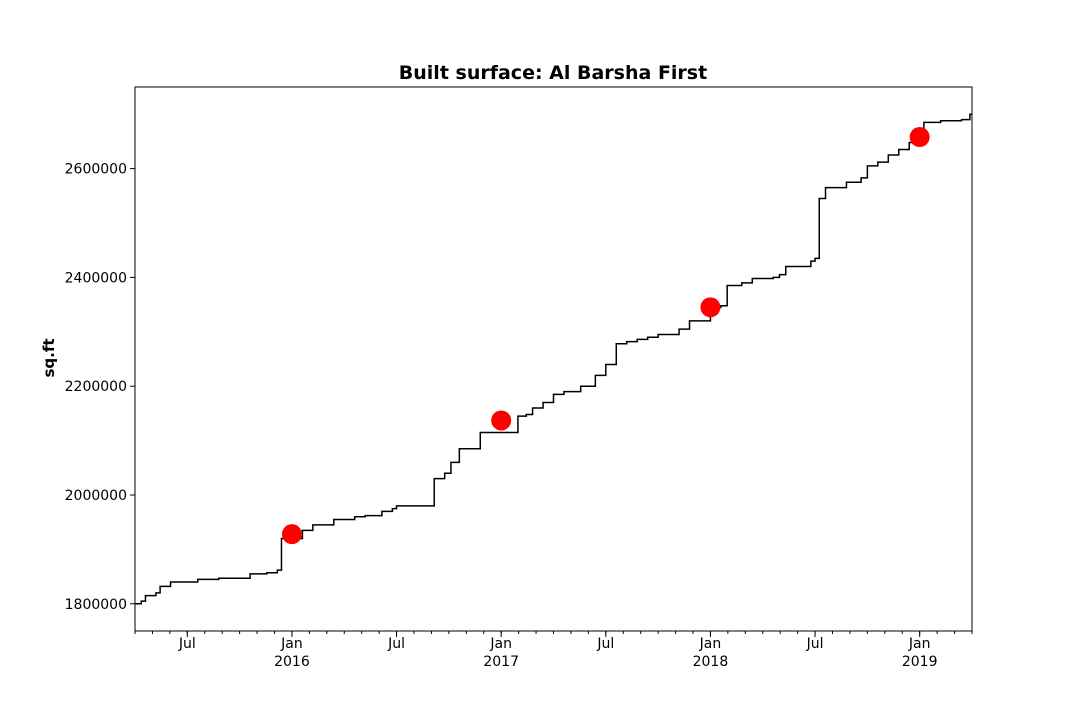  Describe the element at coordinates (96, 170) in the screenshot. I see `y-tick-label: 2600000` at that location.